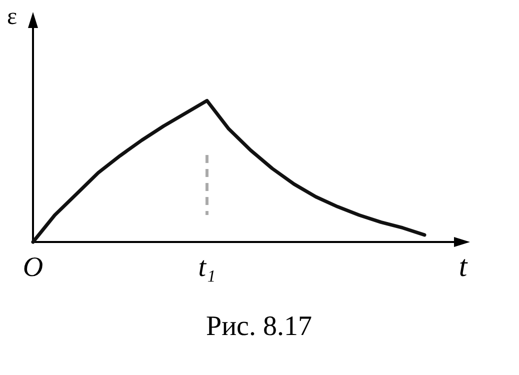 The height and width of the screenshot is (375, 519). Describe the element at coordinates (12, 17) in the screenshot. I see `y-axis-title: ε` at that location.